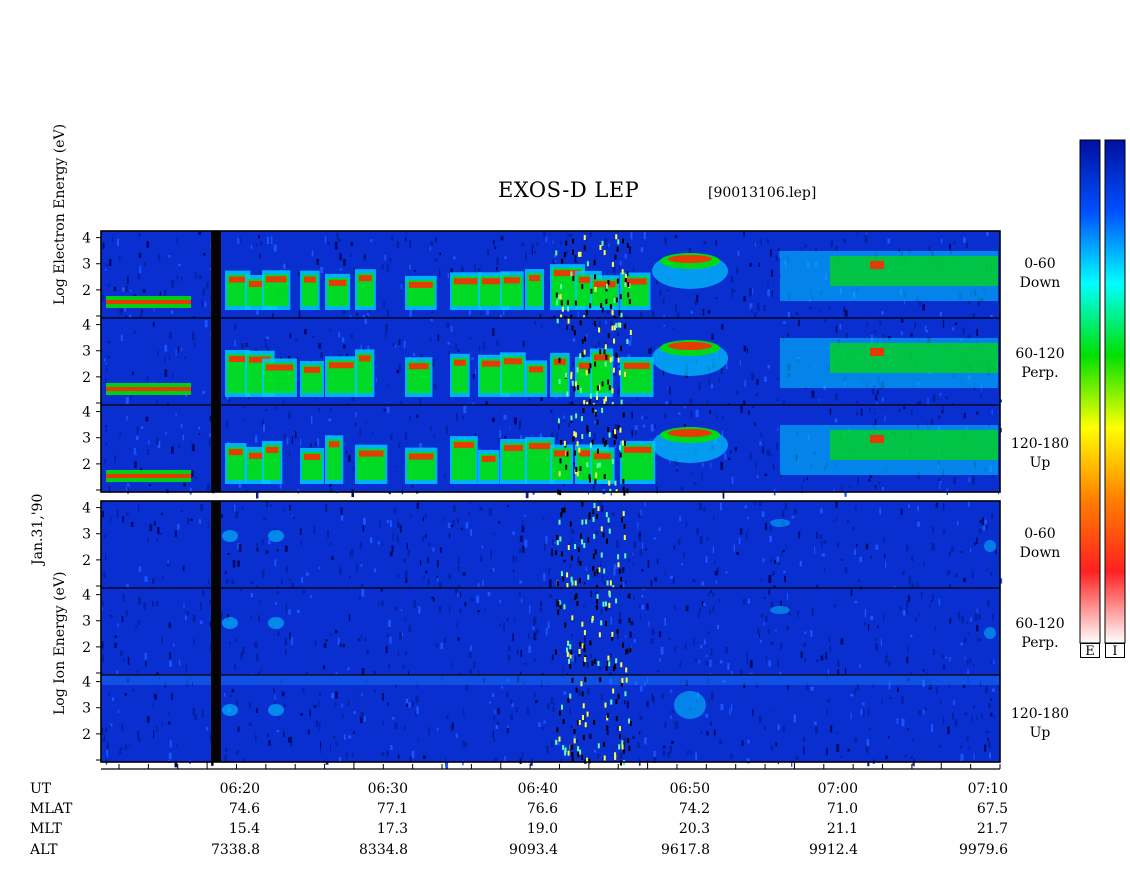 The width and height of the screenshot is (1130, 875). What do you see at coordinates (542, 451) in the screenshot?
I see `panel-2: 2 3 4` at bounding box center [542, 451].